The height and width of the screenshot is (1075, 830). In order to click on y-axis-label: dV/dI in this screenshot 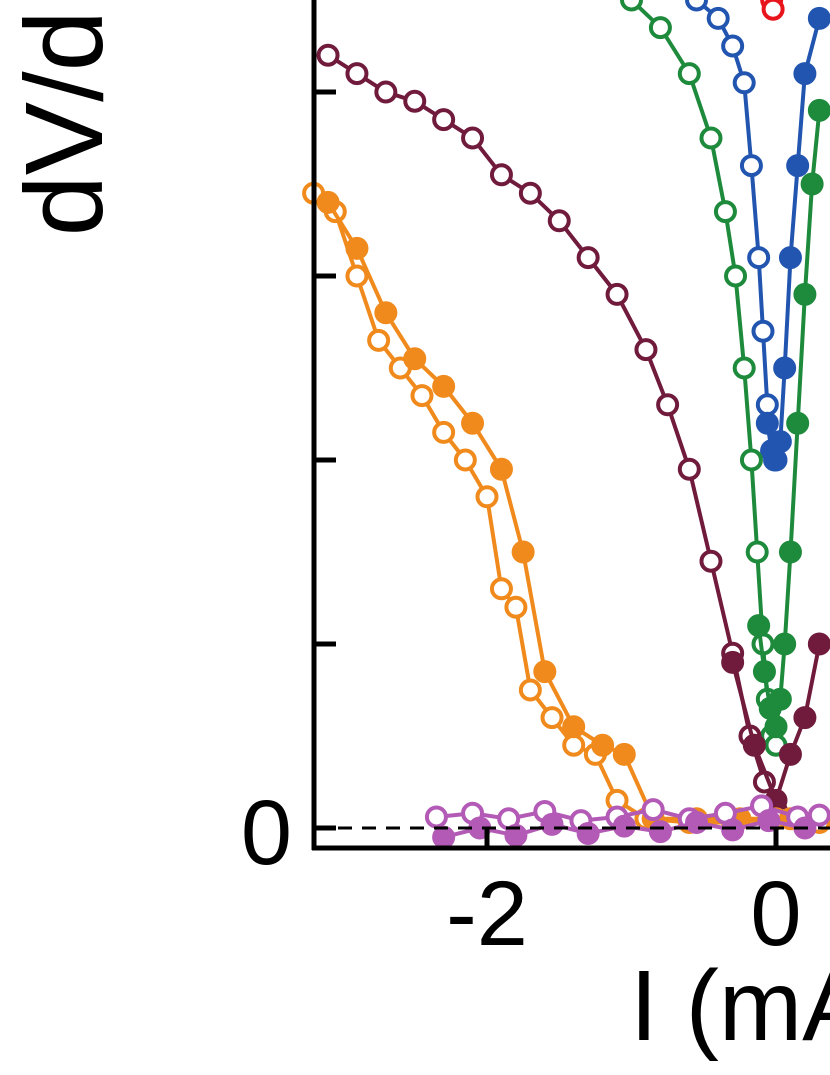, I will do `click(64, 118)`.